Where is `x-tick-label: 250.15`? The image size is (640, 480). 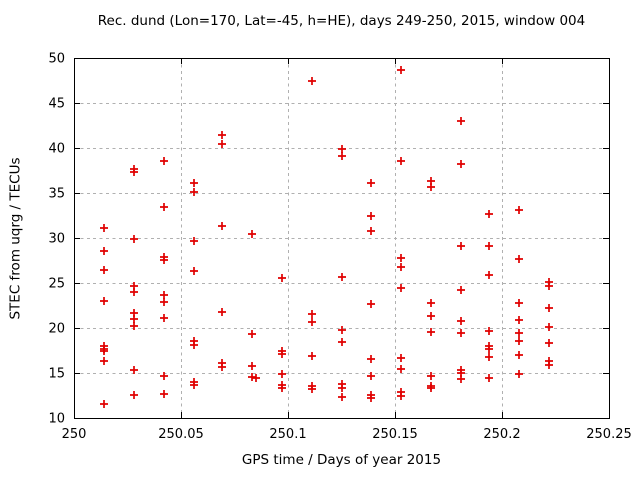
x-tick-label: 250.15 is located at coordinates (395, 434).